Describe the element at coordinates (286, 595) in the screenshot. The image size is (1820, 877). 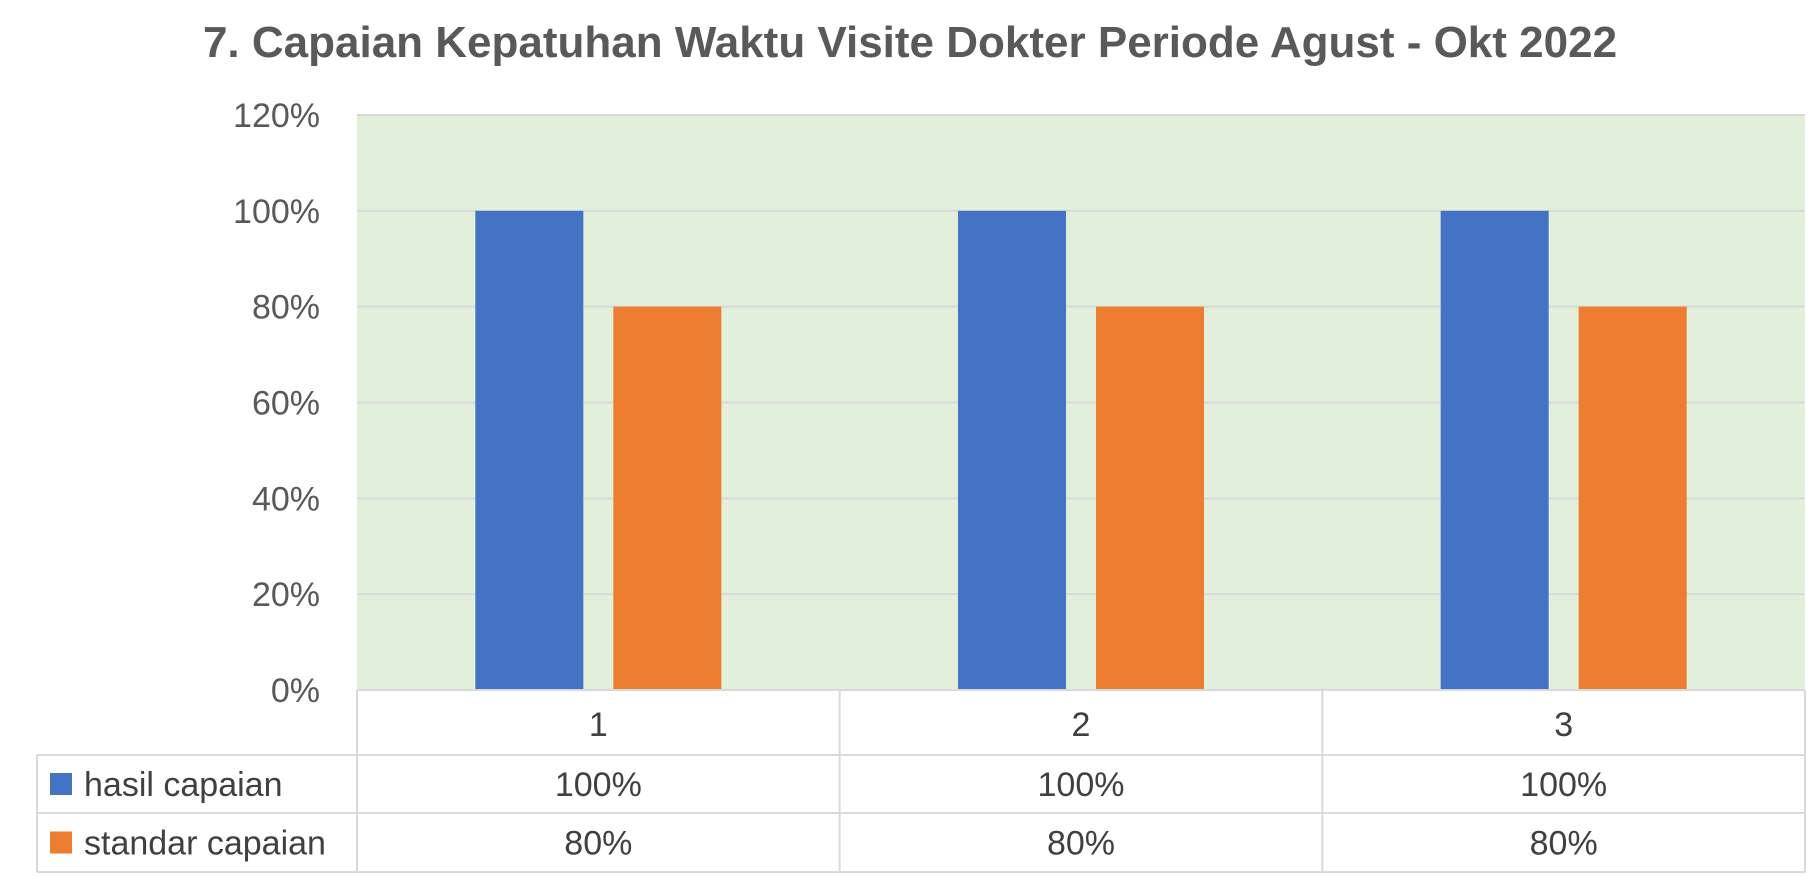
I see `y-tick-label: 20%` at that location.